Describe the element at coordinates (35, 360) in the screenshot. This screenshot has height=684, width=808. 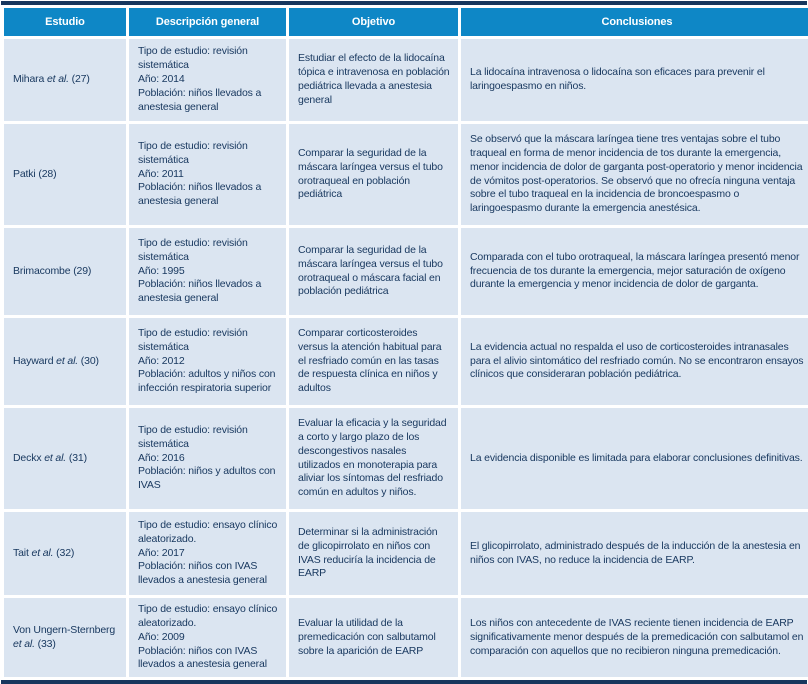
I see `estudio-text: Hayward` at that location.